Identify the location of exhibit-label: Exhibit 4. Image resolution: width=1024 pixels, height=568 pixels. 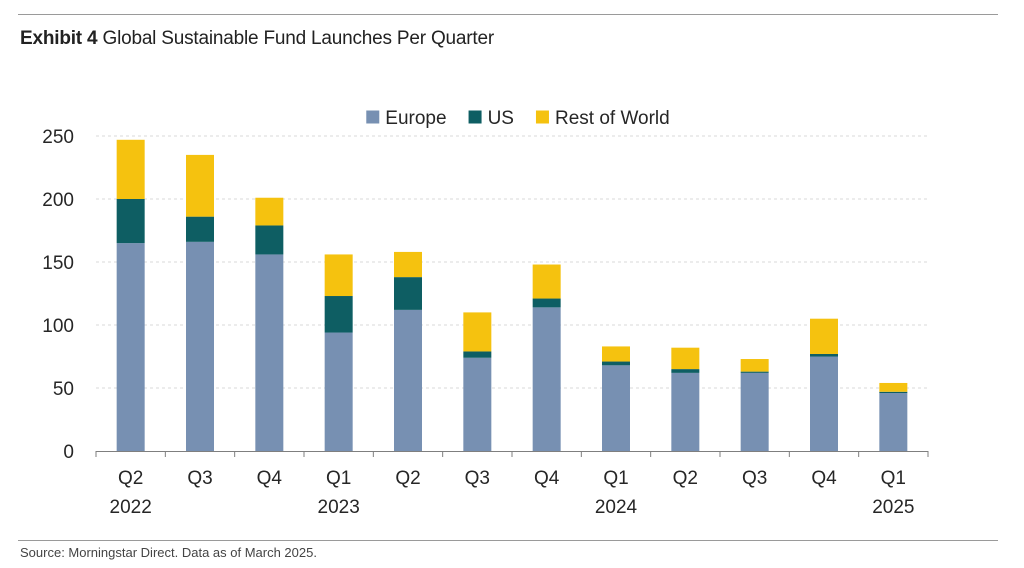
(59, 38).